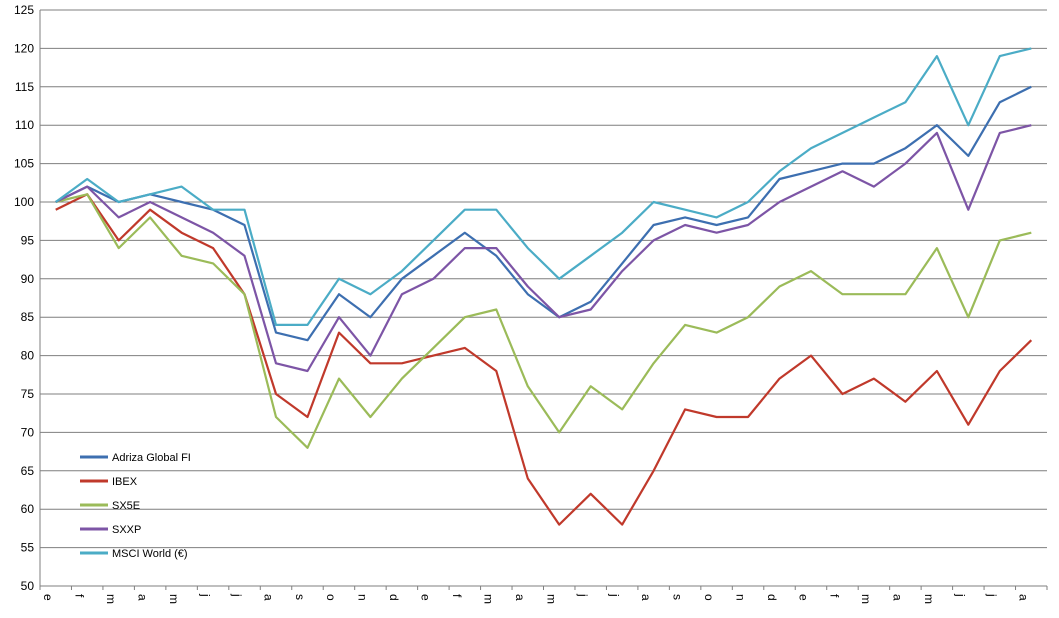 The image size is (1059, 618). Describe the element at coordinates (28, 394) in the screenshot. I see `y-tick-label: 75` at that location.